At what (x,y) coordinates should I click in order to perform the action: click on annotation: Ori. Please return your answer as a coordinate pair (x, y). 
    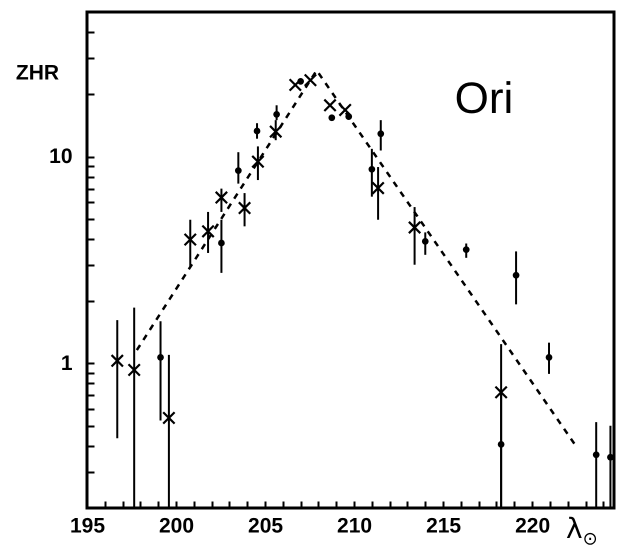
    Looking at the image, I should click on (484, 98).